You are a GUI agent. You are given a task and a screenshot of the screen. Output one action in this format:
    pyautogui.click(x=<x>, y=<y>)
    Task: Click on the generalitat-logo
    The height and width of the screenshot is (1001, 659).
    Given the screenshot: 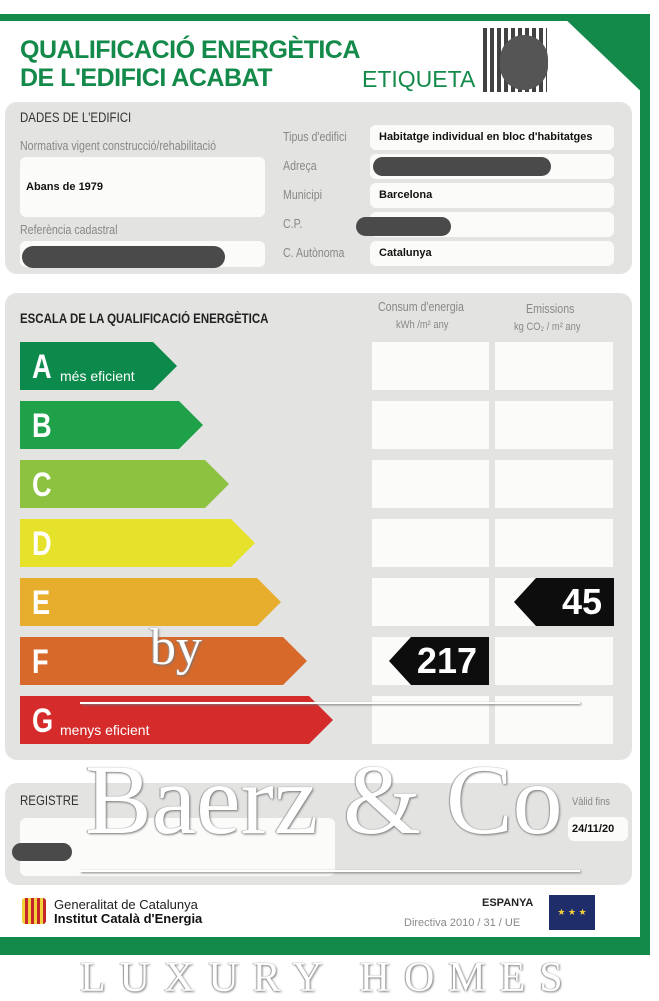 What is the action you would take?
    pyautogui.click(x=34, y=911)
    